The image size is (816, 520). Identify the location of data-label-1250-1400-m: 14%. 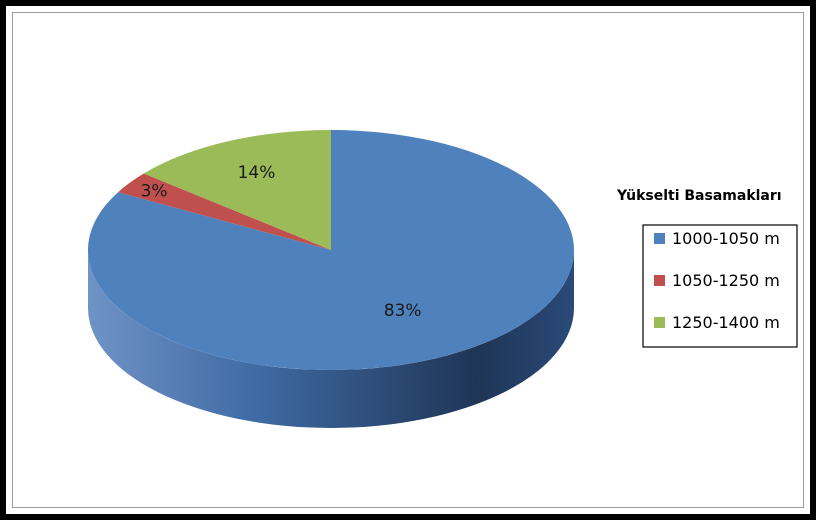
(257, 173).